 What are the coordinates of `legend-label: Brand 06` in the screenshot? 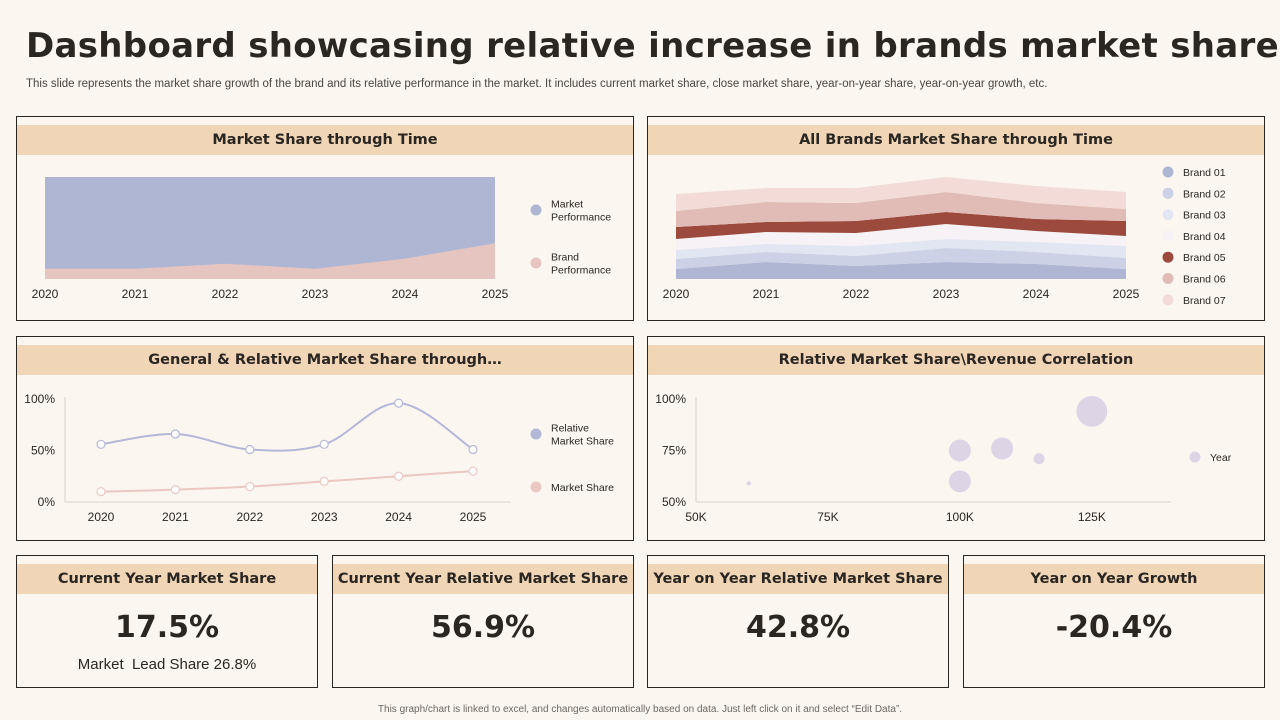 It's located at (1204, 280).